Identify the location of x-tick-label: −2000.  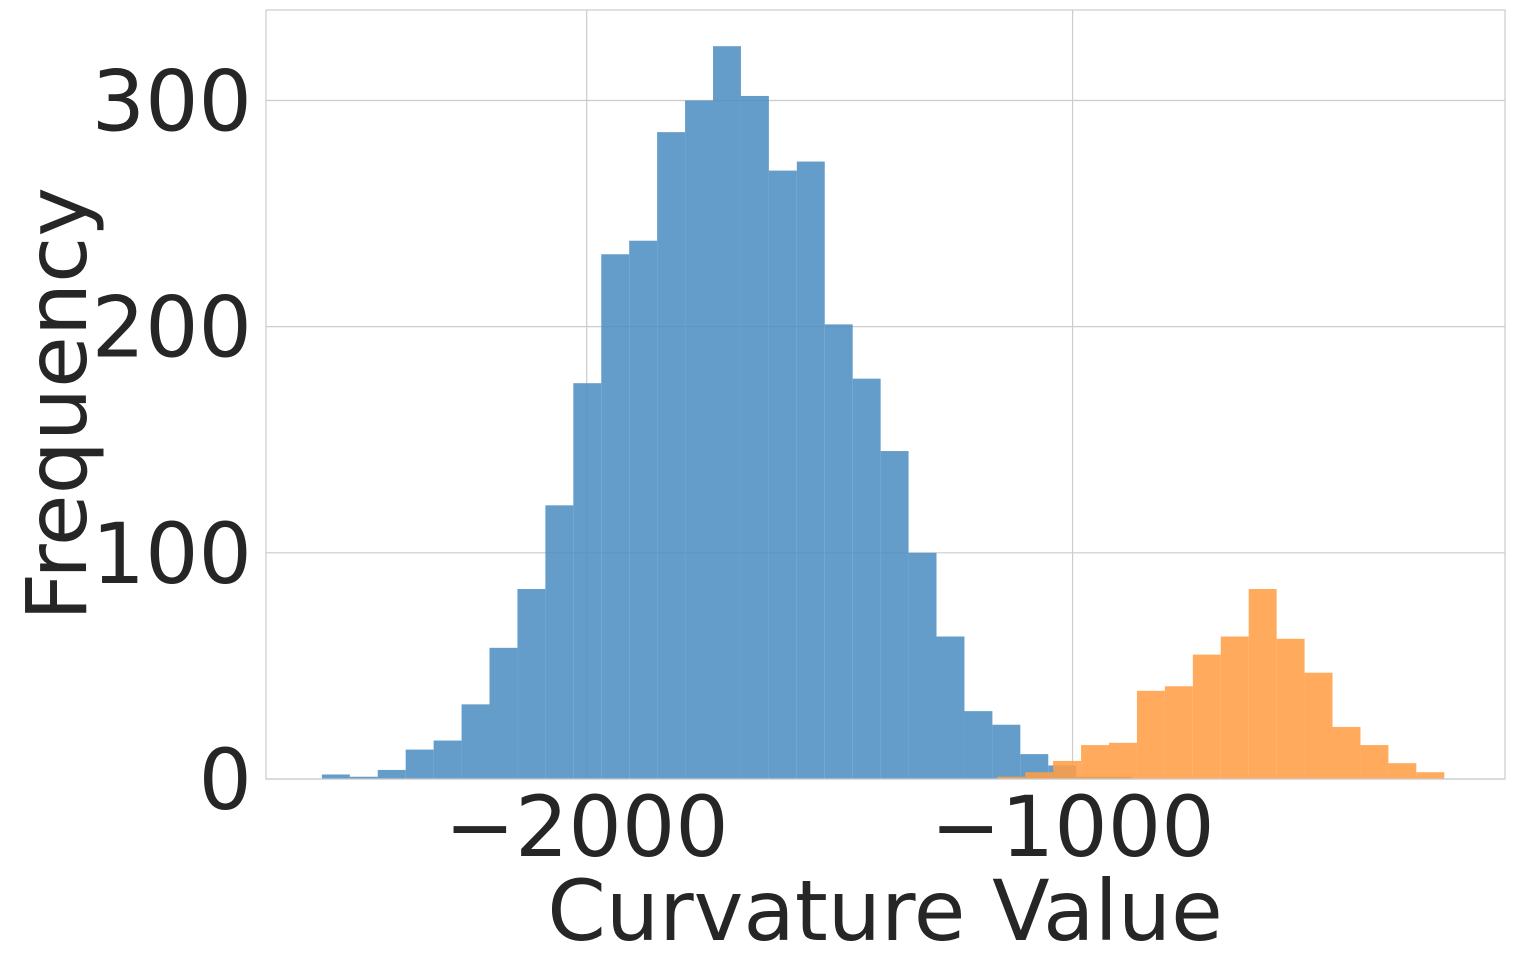
(587, 827).